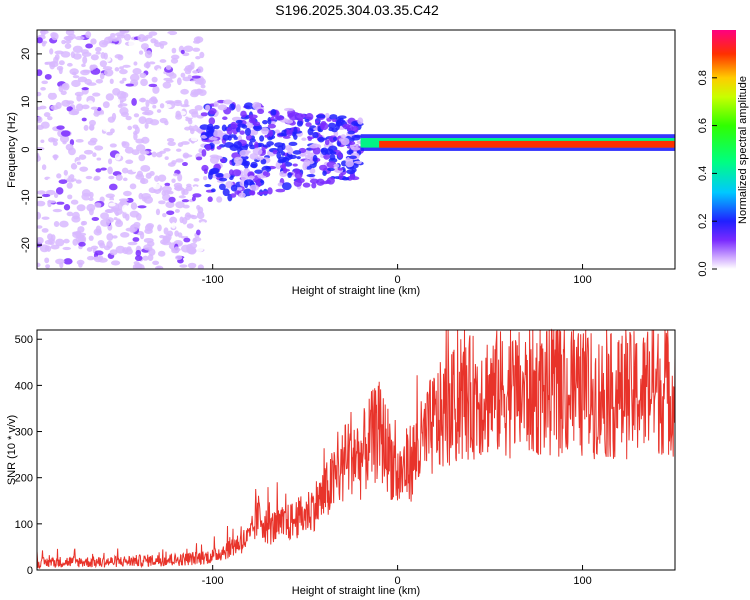 The height and width of the screenshot is (600, 750). Describe the element at coordinates (703, 173) in the screenshot. I see `colorbar-tick-label: 0.4` at that location.